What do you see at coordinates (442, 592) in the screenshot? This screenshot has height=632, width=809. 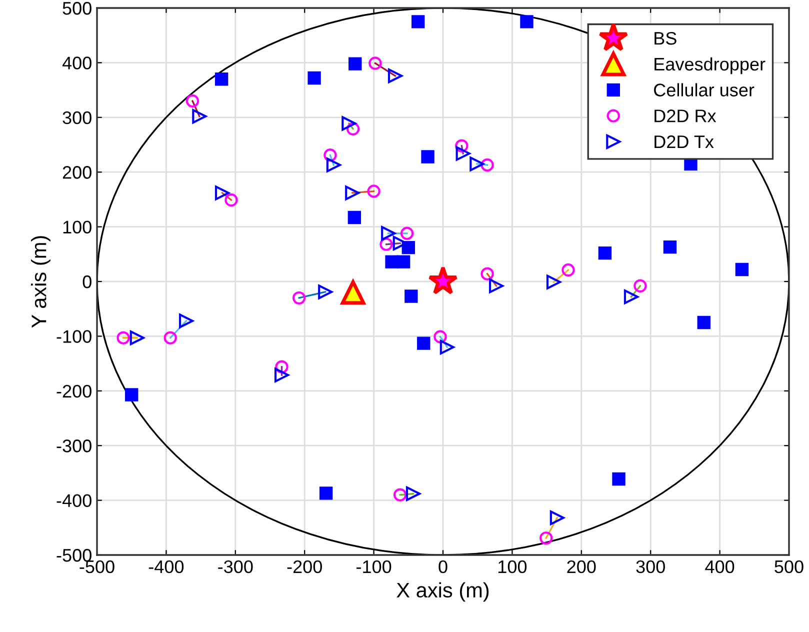 I see `x-axis-title: X axis (m)` at bounding box center [442, 592].